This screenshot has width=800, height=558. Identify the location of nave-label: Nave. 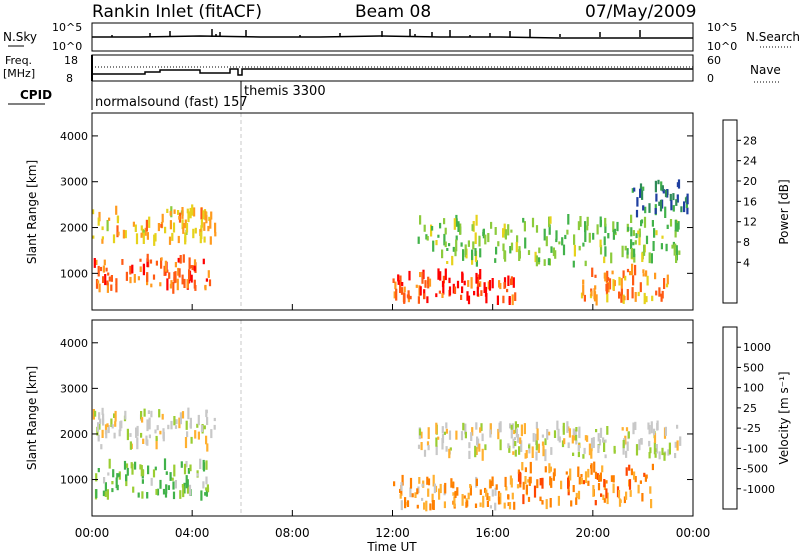
(765, 70).